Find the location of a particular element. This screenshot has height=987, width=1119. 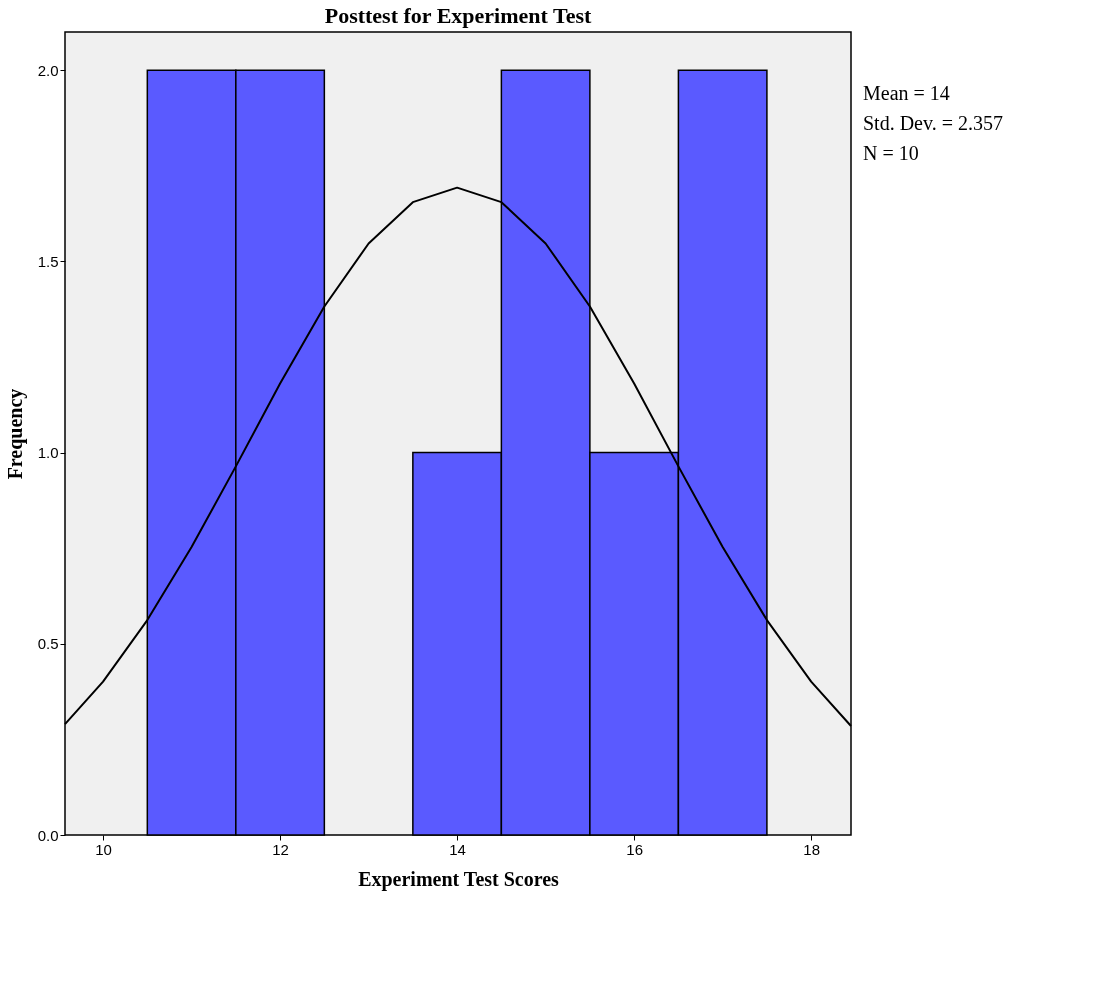

y-tick-label: 1.0 is located at coordinates (48, 453).